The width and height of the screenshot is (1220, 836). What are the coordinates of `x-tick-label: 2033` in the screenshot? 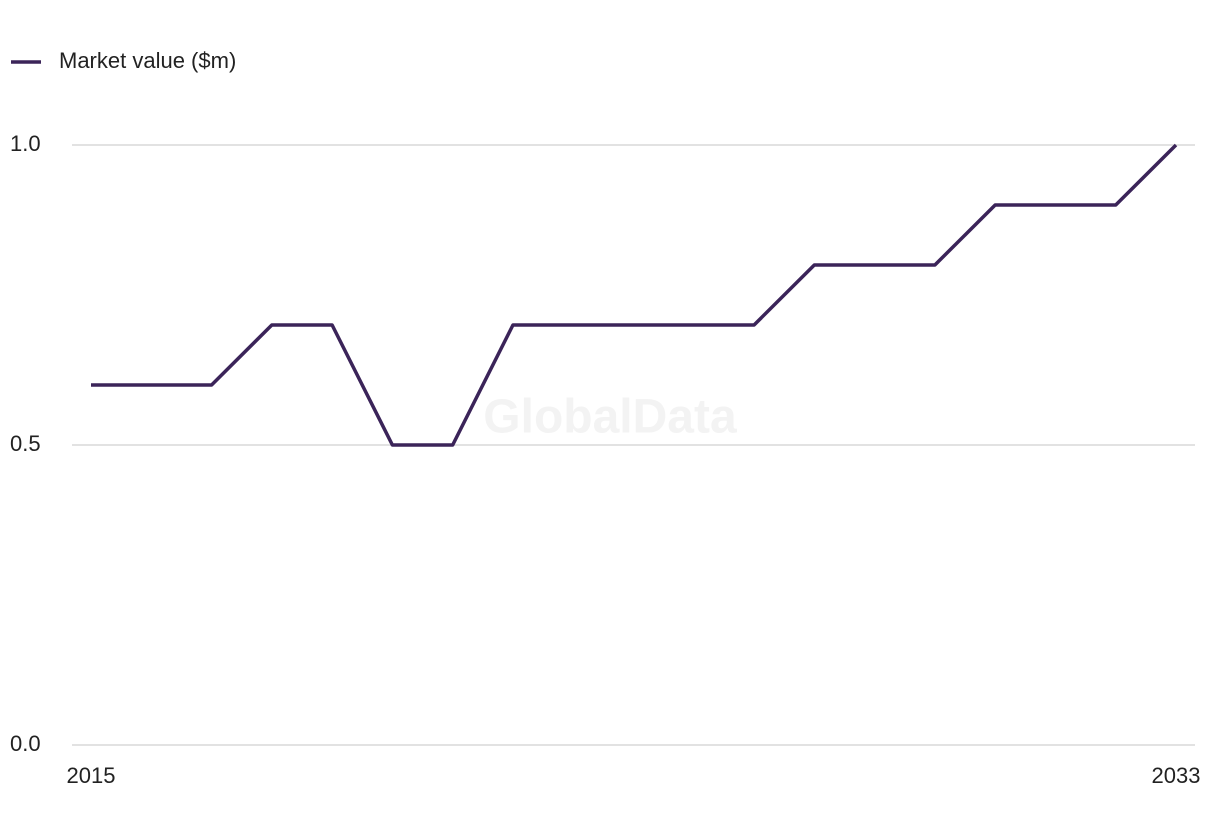 It's located at (1176, 775).